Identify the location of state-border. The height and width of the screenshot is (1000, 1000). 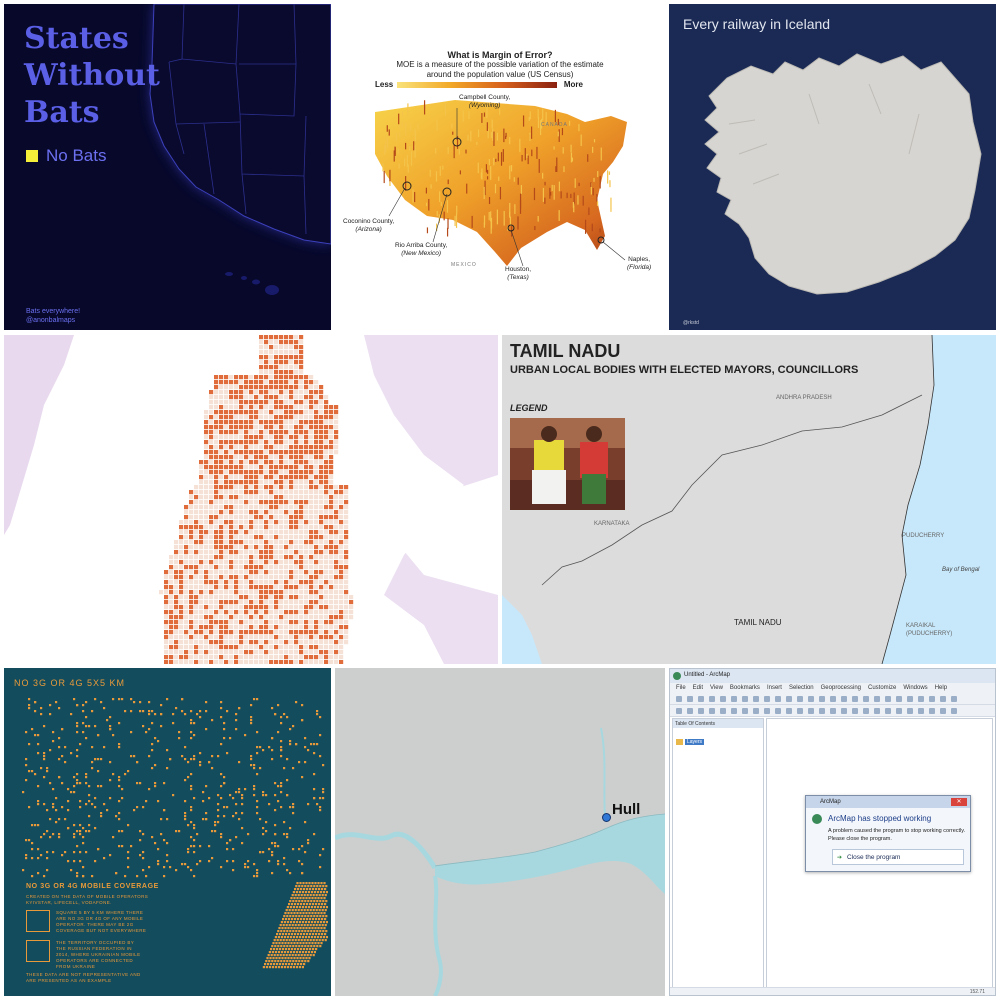
(732, 490).